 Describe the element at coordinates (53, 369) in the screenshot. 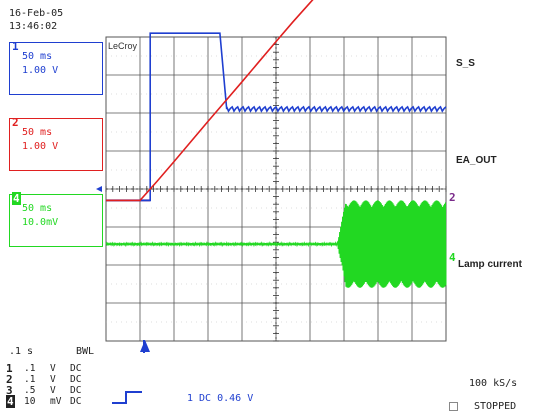

I see `row-1-unit: V` at that location.